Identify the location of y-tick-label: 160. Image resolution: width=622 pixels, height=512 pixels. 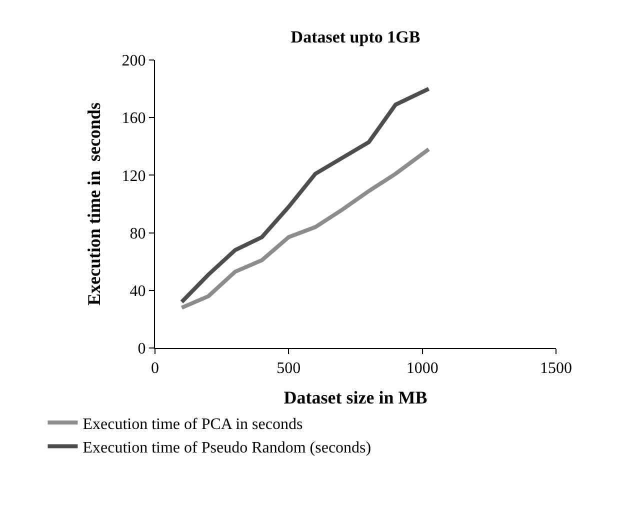
(134, 119).